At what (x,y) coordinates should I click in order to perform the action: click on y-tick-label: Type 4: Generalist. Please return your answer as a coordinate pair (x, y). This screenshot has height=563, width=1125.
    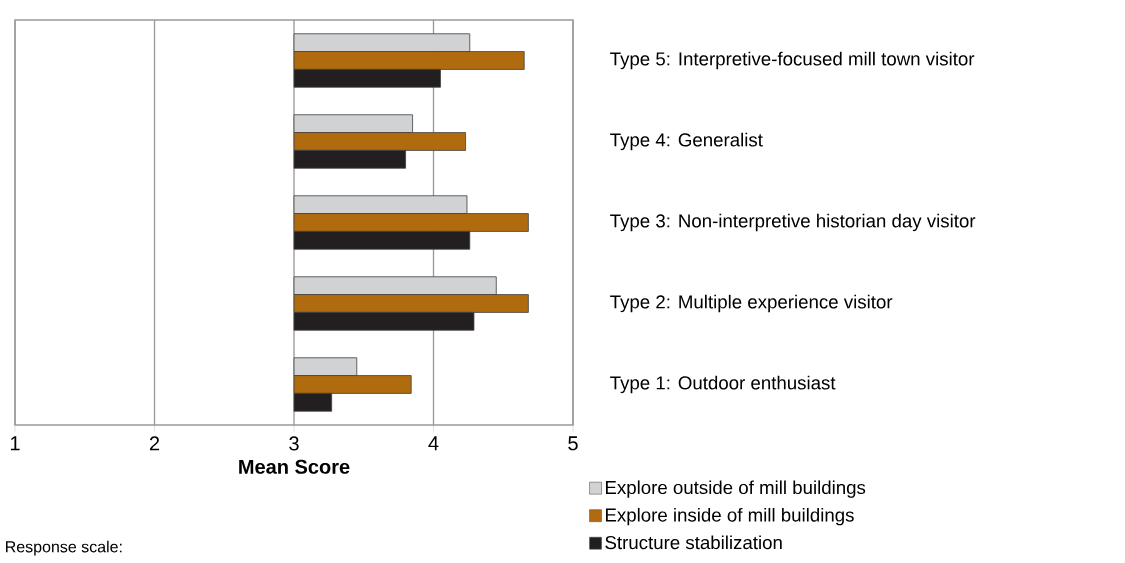
    Looking at the image, I should click on (686, 141).